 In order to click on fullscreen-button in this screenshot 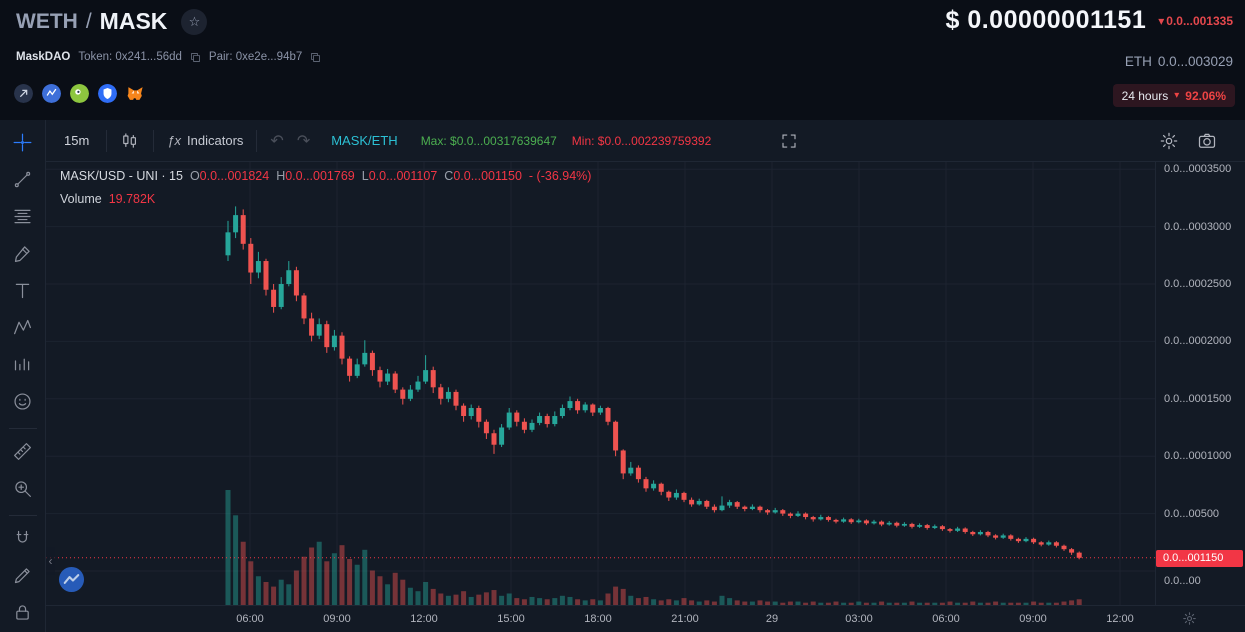, I will do `click(789, 141)`.